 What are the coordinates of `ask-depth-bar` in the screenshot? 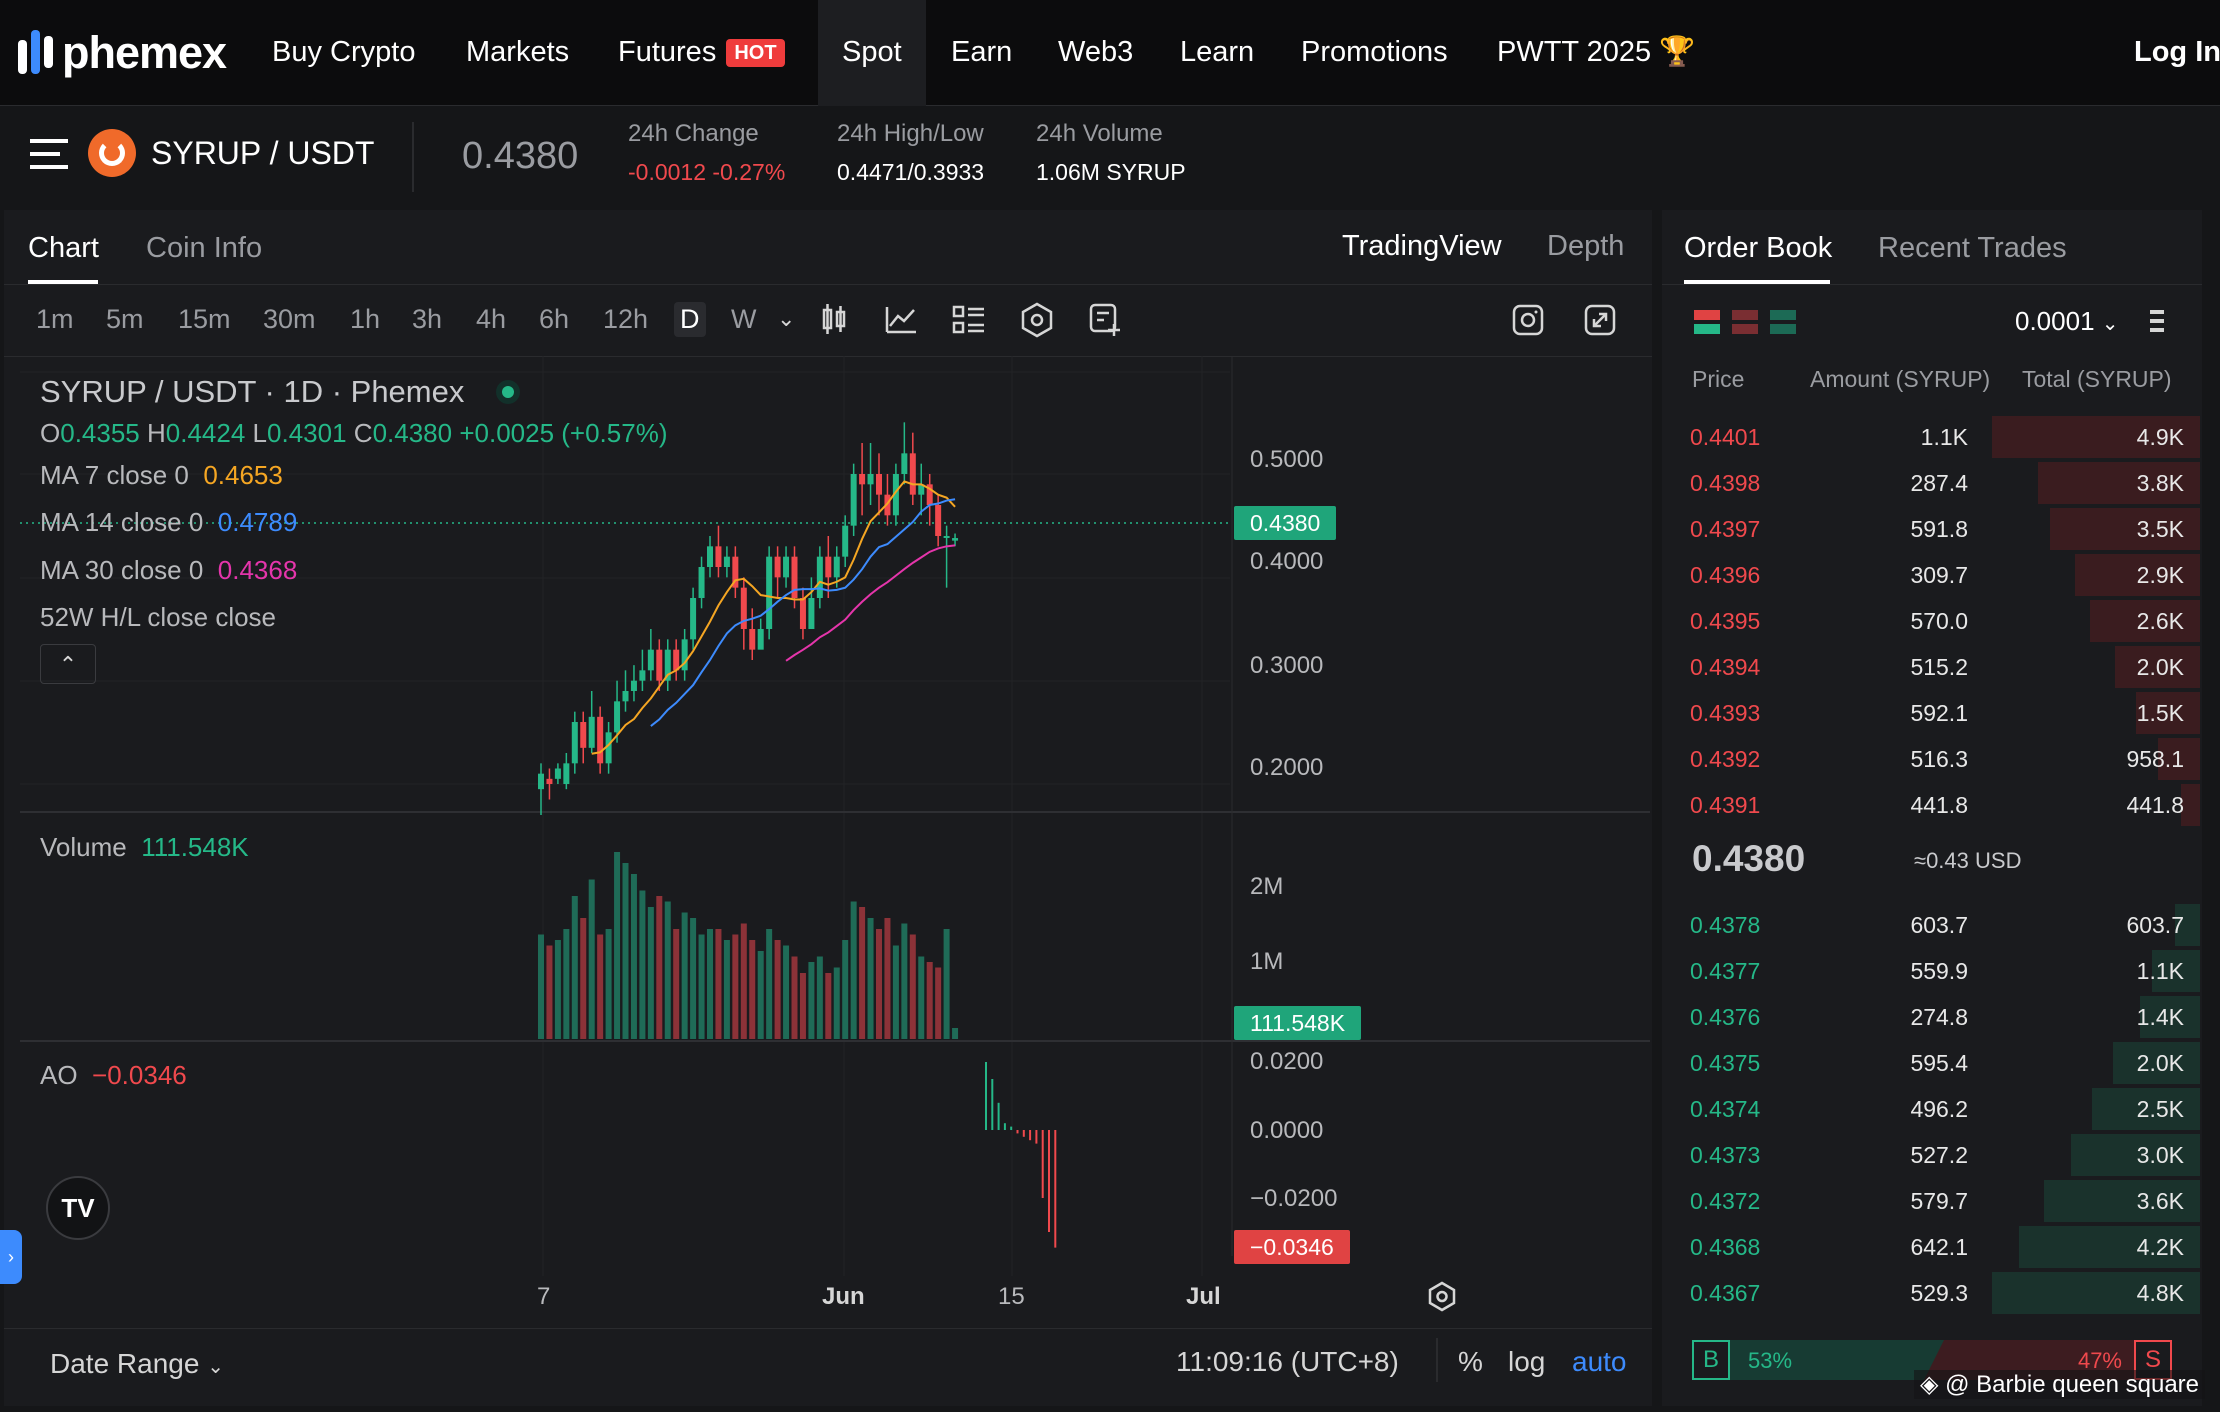 It's located at (2119, 483).